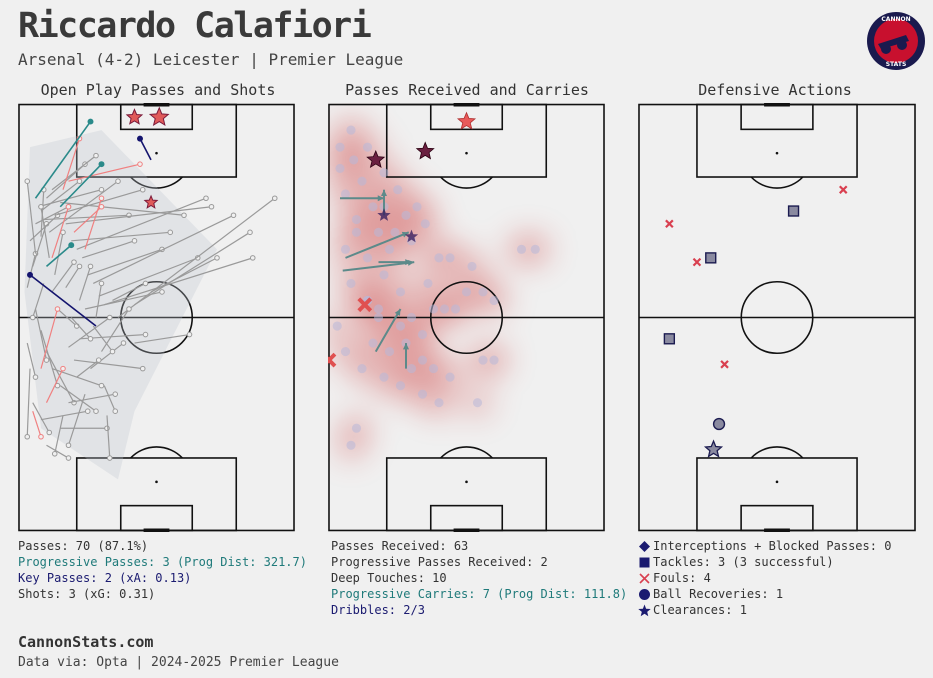 The width and height of the screenshot is (933, 678). Describe the element at coordinates (777, 494) in the screenshot. I see `bottom-penalty-box` at that location.